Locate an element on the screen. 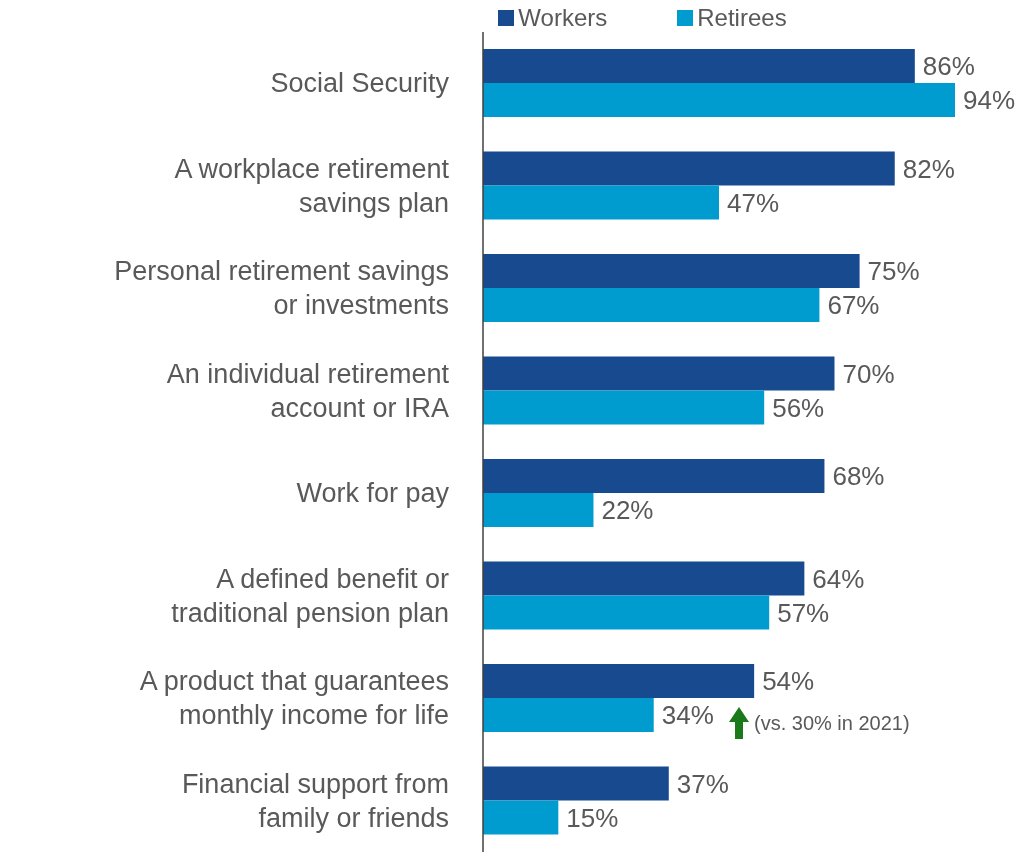 This screenshot has height=852, width=1029. data-label: 34% is located at coordinates (687, 715).